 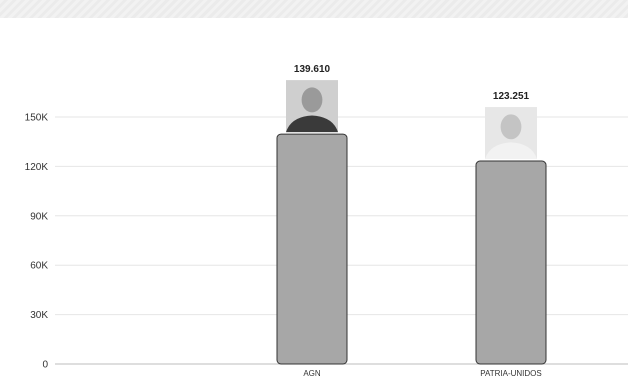 What do you see at coordinates (37, 118) in the screenshot?
I see `y-tick-label-5: 150K` at bounding box center [37, 118].